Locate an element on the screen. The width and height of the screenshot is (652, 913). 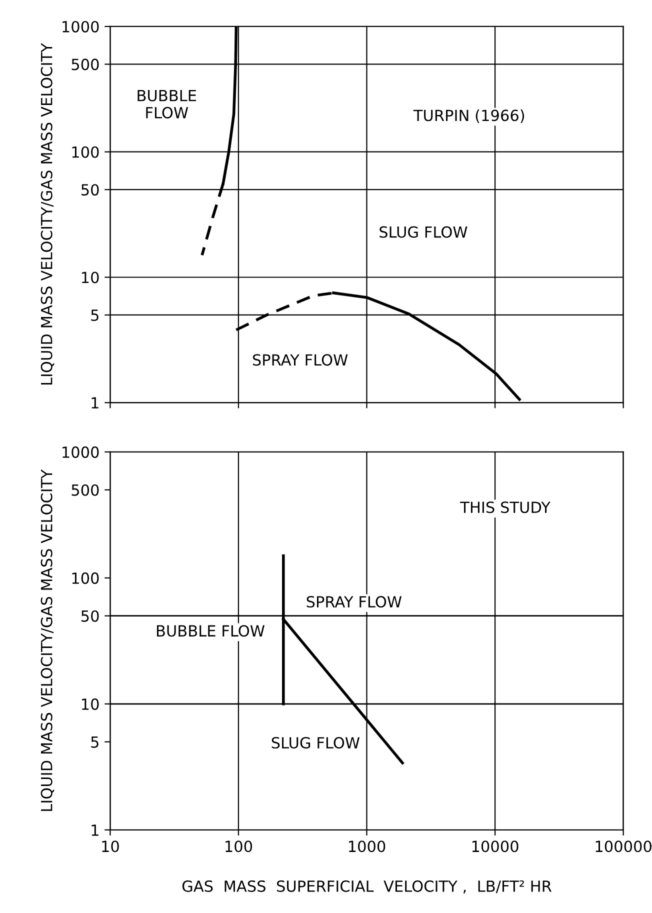
x-tick-label: 100000 is located at coordinates (624, 846).